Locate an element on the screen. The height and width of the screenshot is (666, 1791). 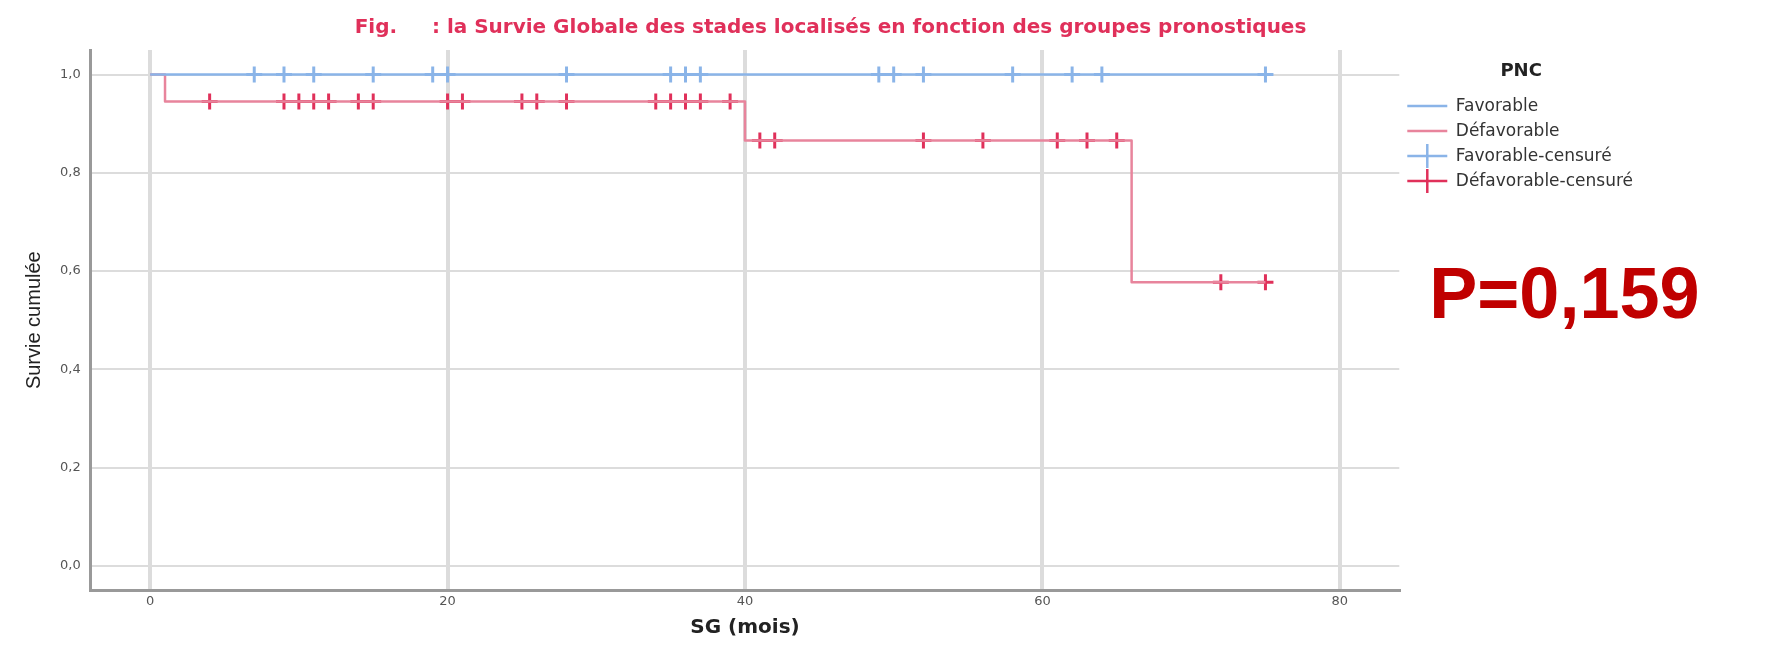
x-tick-label: 20 is located at coordinates (447, 600).